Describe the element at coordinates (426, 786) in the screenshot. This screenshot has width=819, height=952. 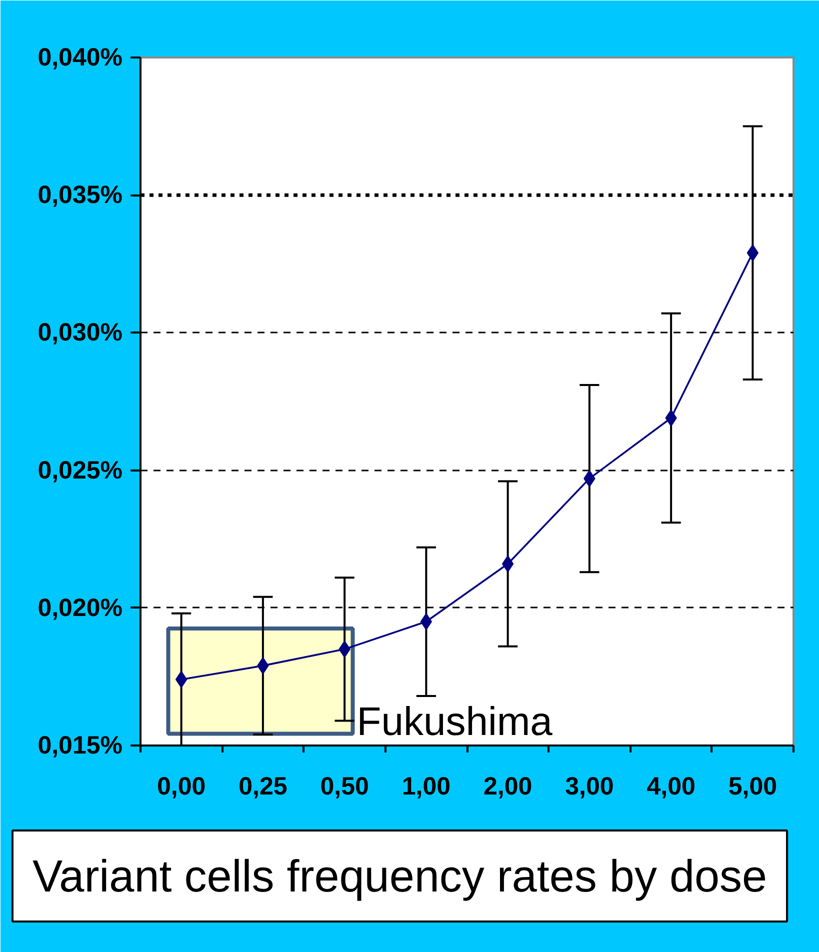
I see `x-tick-label: 1,00` at that location.